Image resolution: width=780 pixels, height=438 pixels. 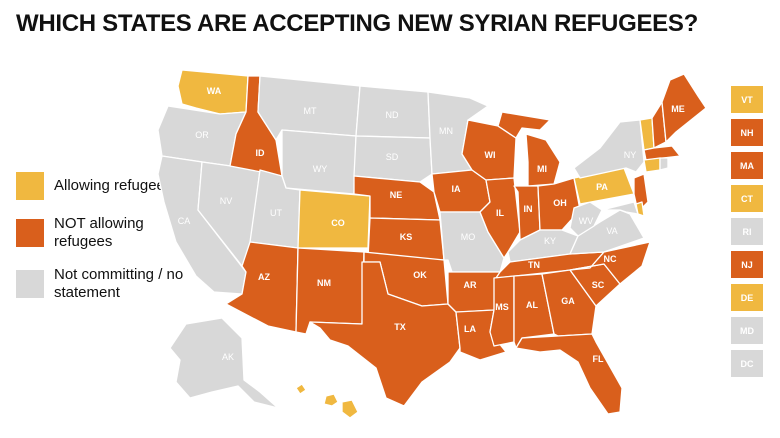 I want to click on legend-swatch-not-committing, so click(x=30, y=284).